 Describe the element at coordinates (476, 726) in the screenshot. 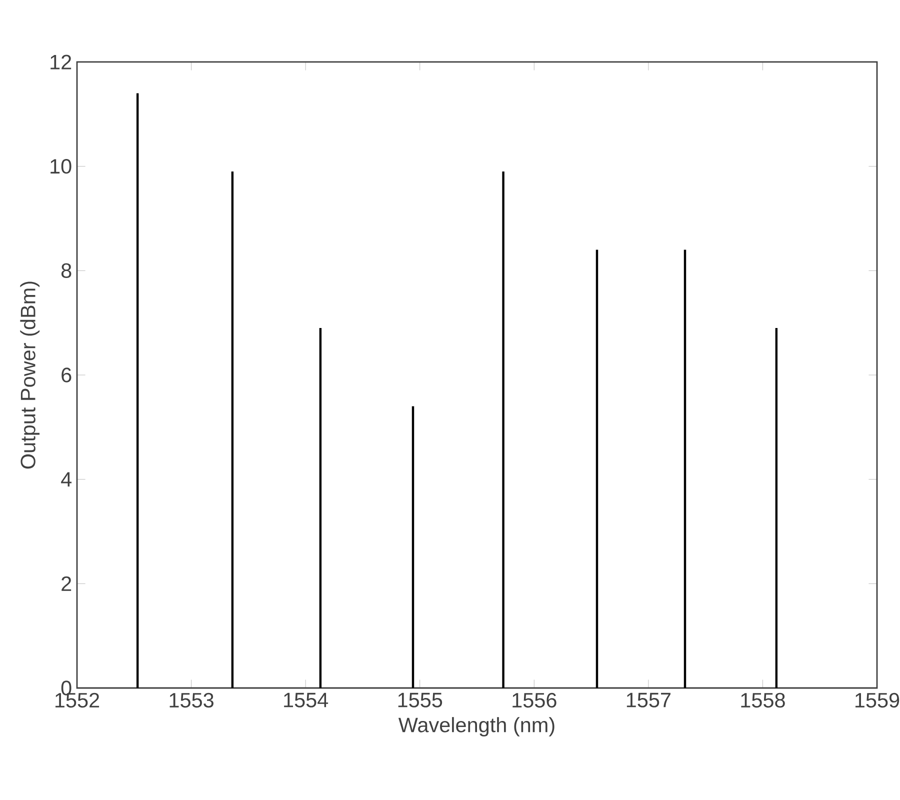

I see `x-axis-title: Wavelength (nm)` at that location.